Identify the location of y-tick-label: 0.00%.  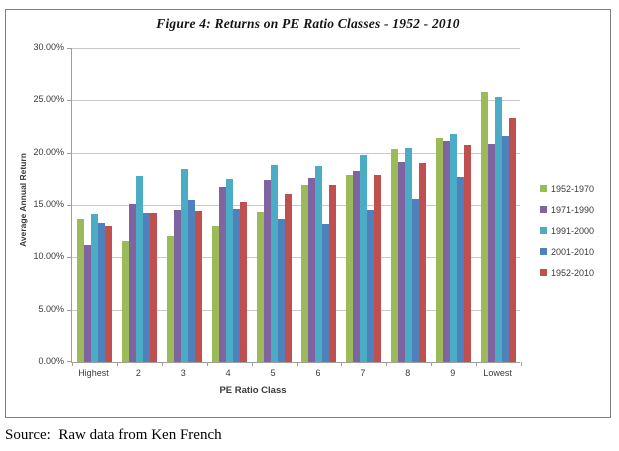
(51, 361).